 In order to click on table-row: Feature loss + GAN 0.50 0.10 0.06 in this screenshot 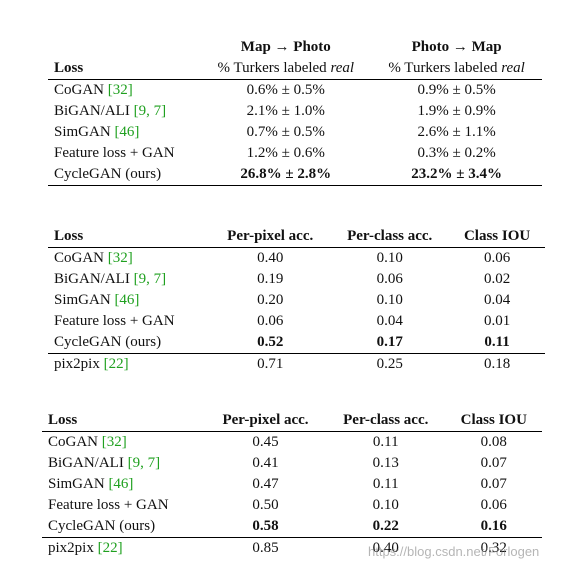, I will do `click(292, 505)`.